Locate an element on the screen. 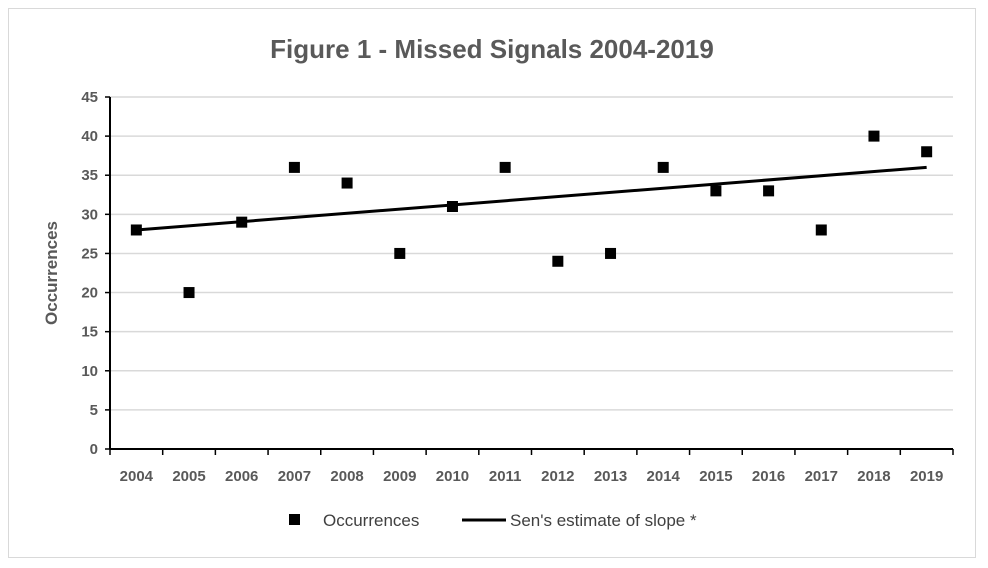 Image resolution: width=988 pixels, height=568 pixels. y-tick-label: 20 is located at coordinates (89, 293).